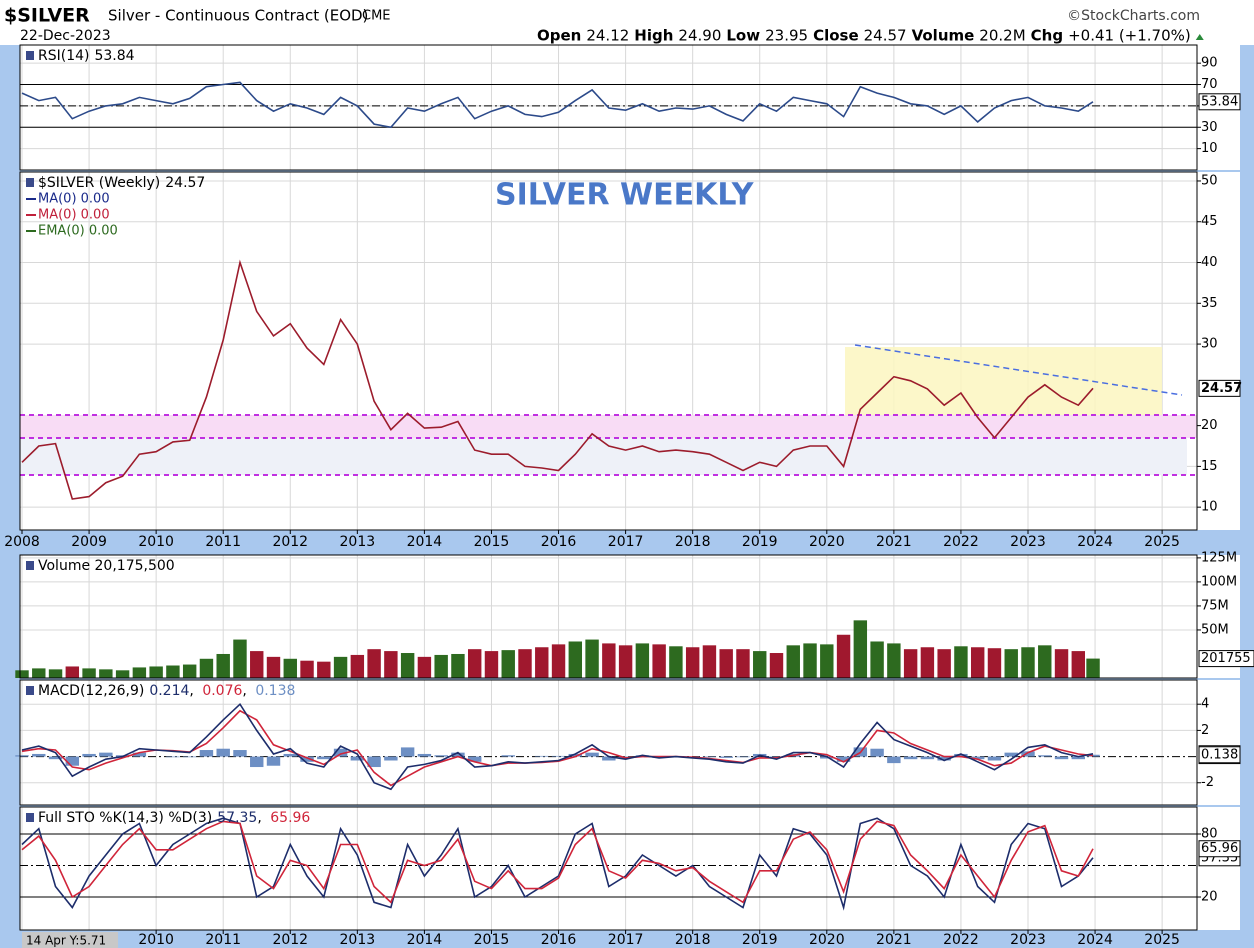 The image size is (1254, 948). Describe the element at coordinates (1221, 388) in the screenshot. I see `last-value-label: 24.57` at that location.